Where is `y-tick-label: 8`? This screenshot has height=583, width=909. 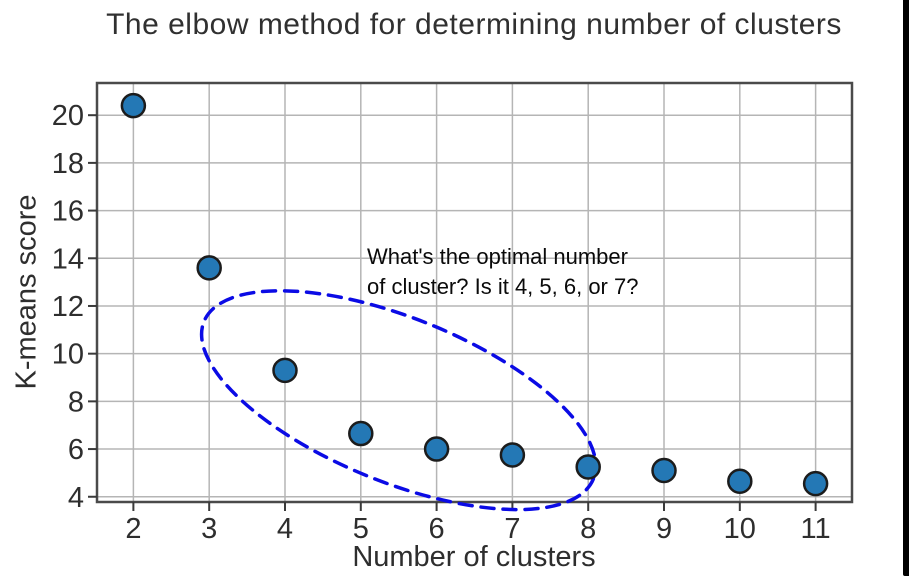 y-tick-label: 8 is located at coordinates (76, 402).